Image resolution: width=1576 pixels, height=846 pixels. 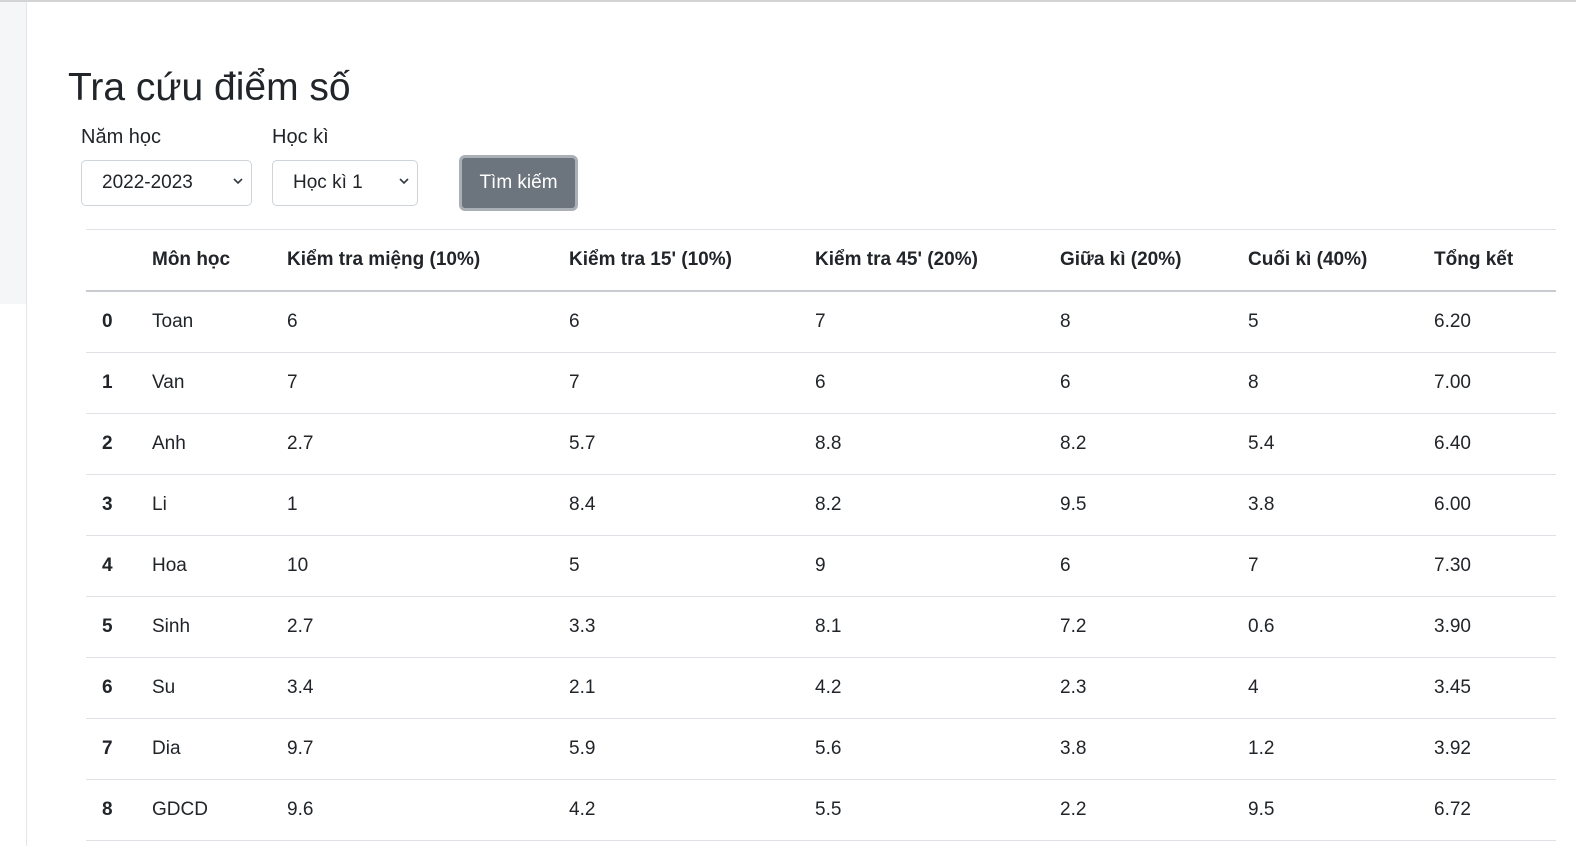 I want to click on test-45-cell: 8.1, so click(x=937, y=627).